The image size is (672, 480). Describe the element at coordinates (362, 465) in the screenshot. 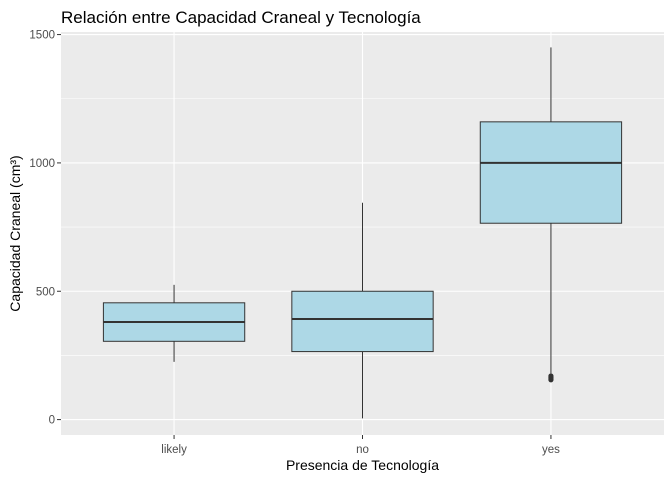

I see `x-axis-title: Presencia de Tecnología` at that location.